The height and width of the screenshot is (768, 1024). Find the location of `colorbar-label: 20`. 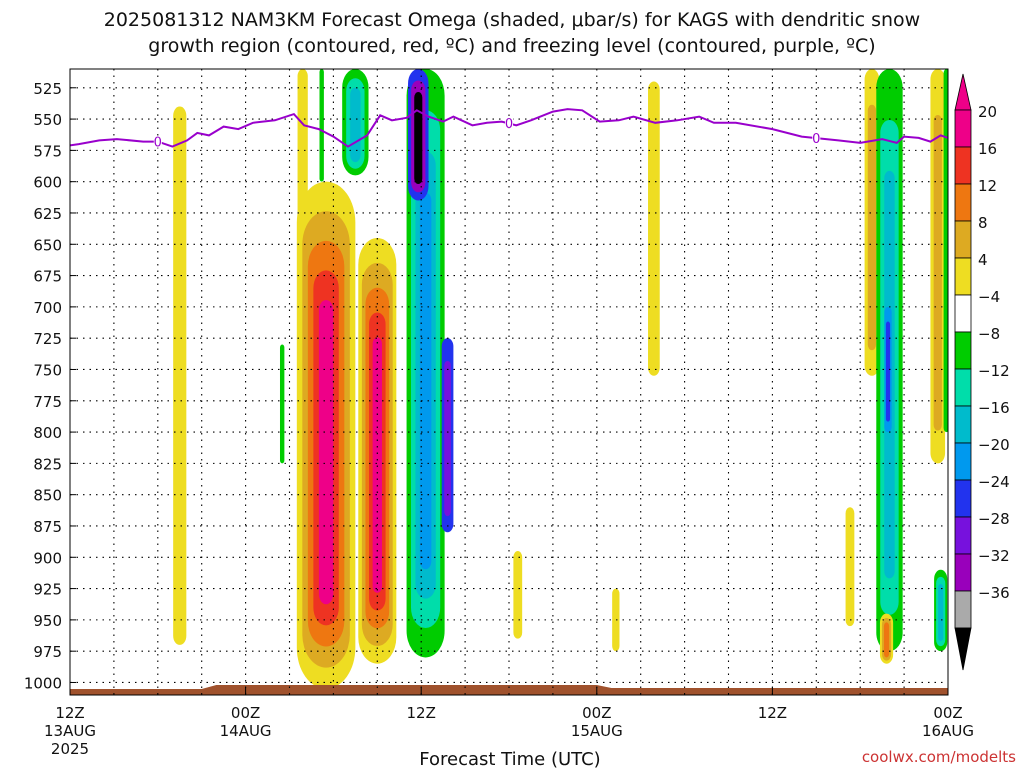

colorbar-label: 20 is located at coordinates (987, 112).